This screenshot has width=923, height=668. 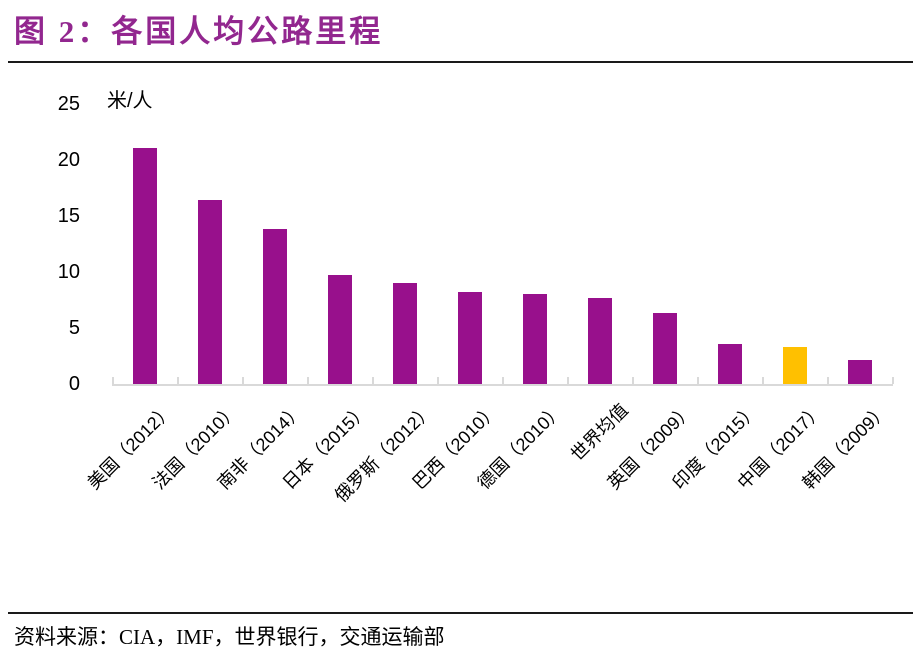 I want to click on y-axis-tick-label: 20, so click(x=68, y=160).